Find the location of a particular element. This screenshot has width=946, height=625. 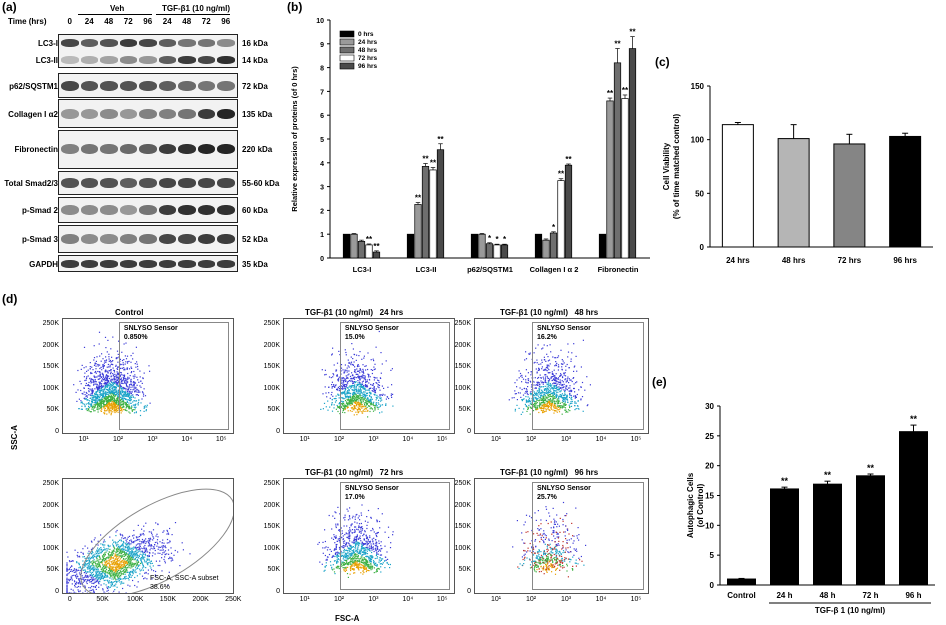

y-tick-label: 10 is located at coordinates (320, 21).